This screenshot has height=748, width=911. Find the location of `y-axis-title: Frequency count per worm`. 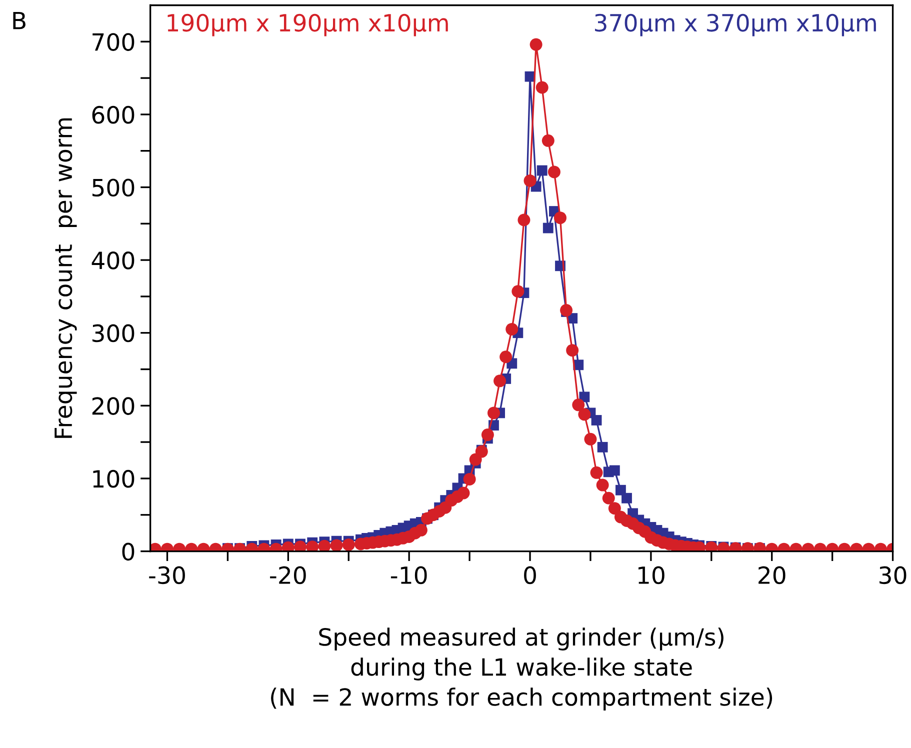

y-axis-title: Frequency count per worm is located at coordinates (65, 278).